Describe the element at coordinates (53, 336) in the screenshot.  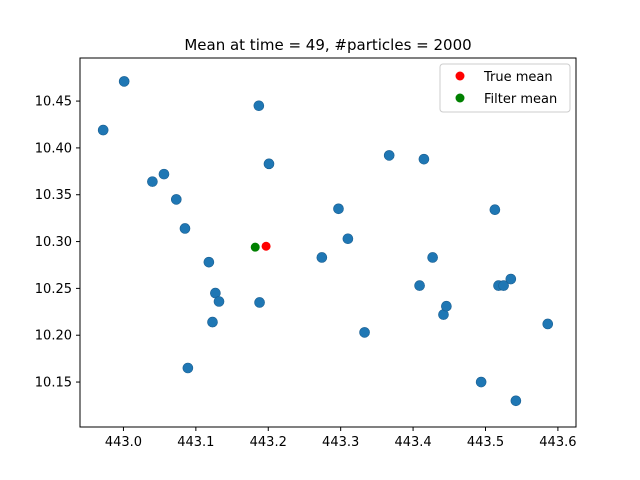
I see `y-tick-label-1: 10.20` at that location.